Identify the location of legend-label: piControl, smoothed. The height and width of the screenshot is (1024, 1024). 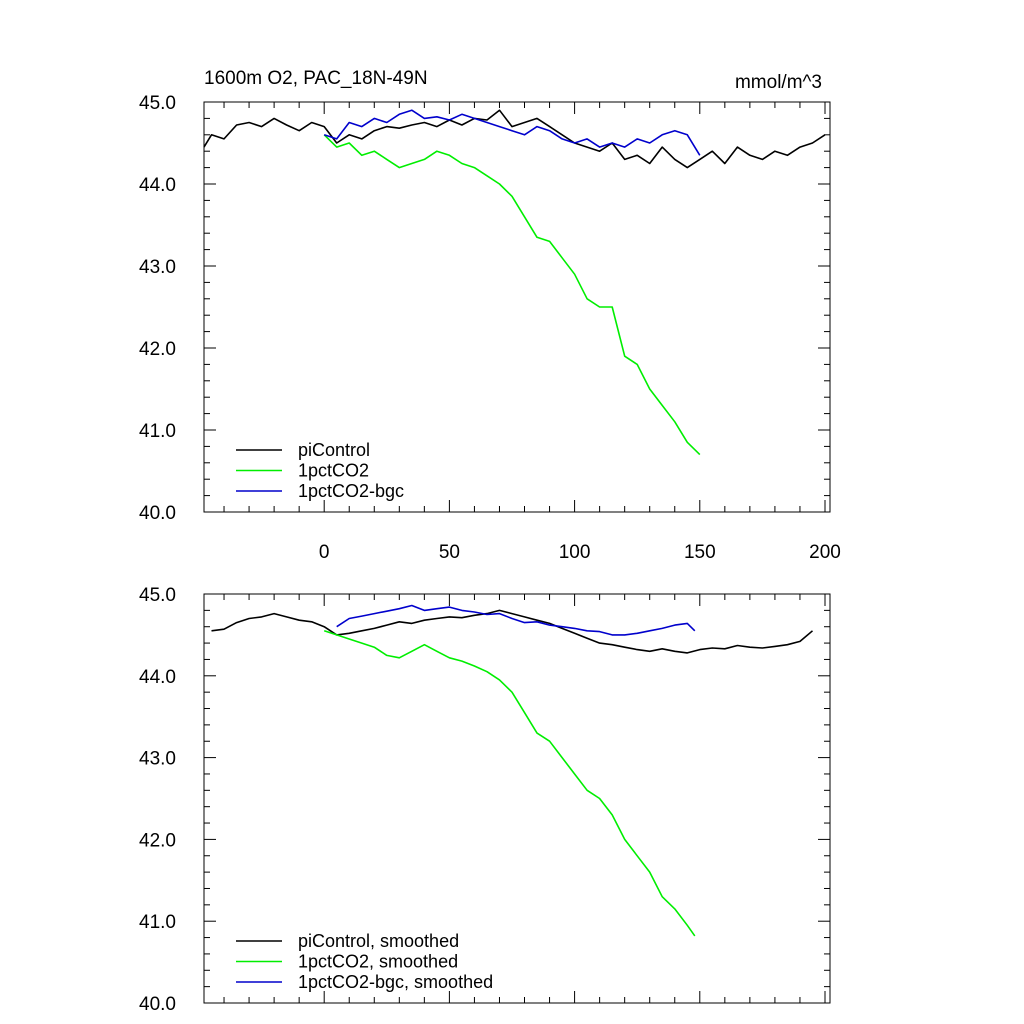
(378, 941).